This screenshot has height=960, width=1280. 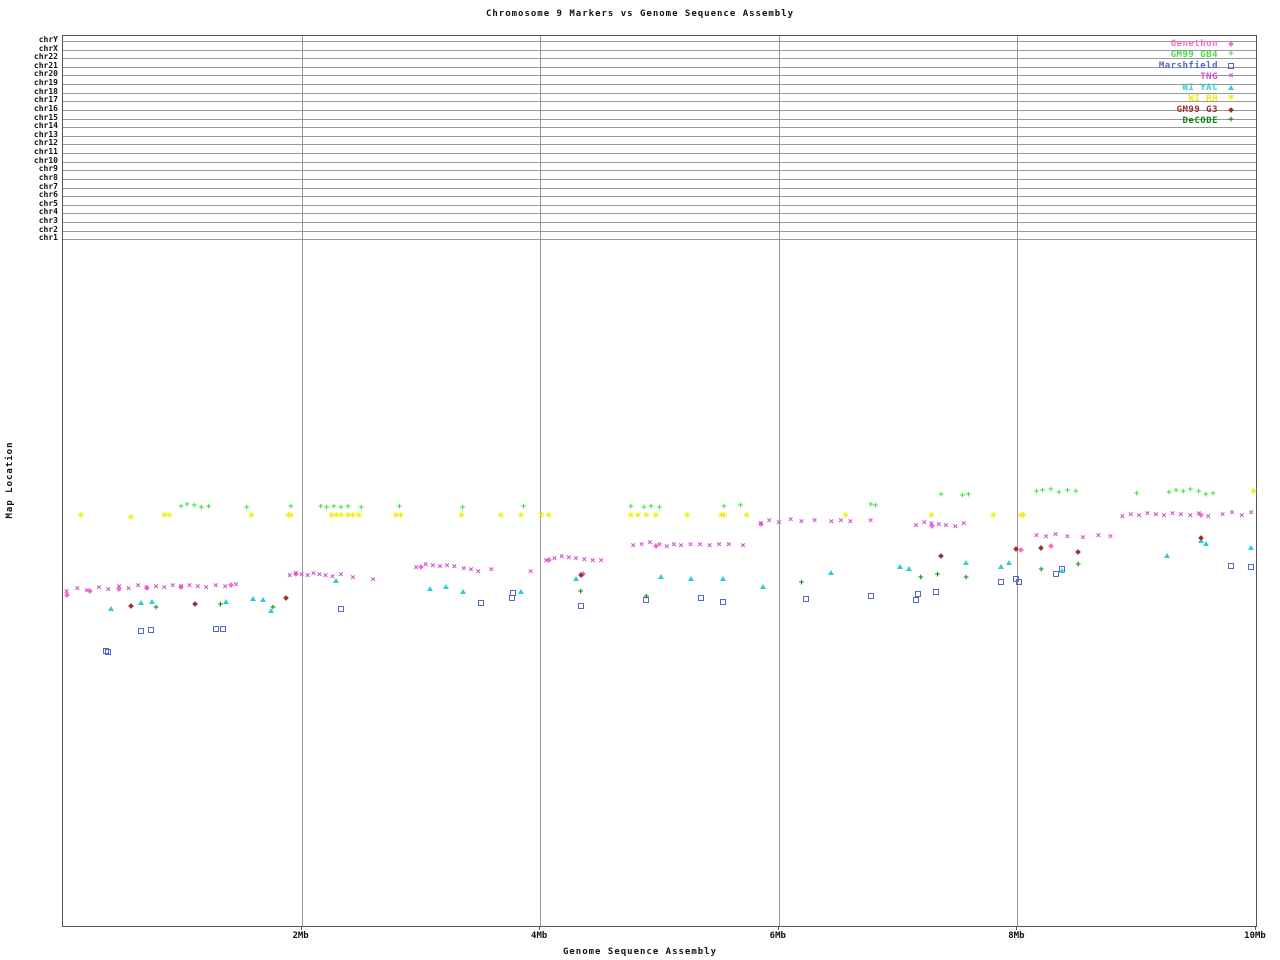 I want to click on legend-item: WI YAC, so click(x=1201, y=87).